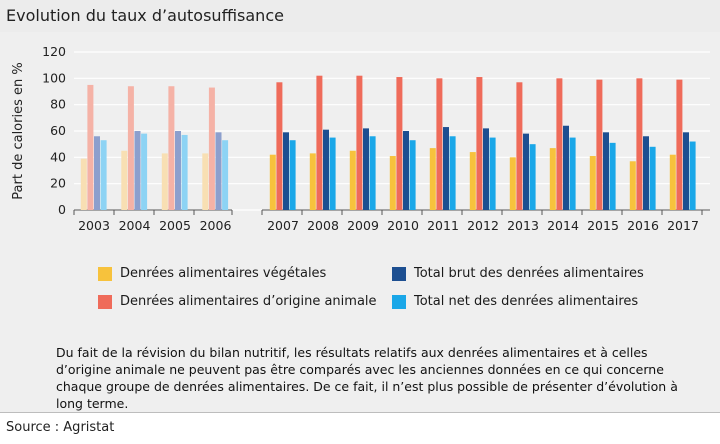  Describe the element at coordinates (523, 225) in the screenshot. I see `x-tick-label: 2013` at that location.